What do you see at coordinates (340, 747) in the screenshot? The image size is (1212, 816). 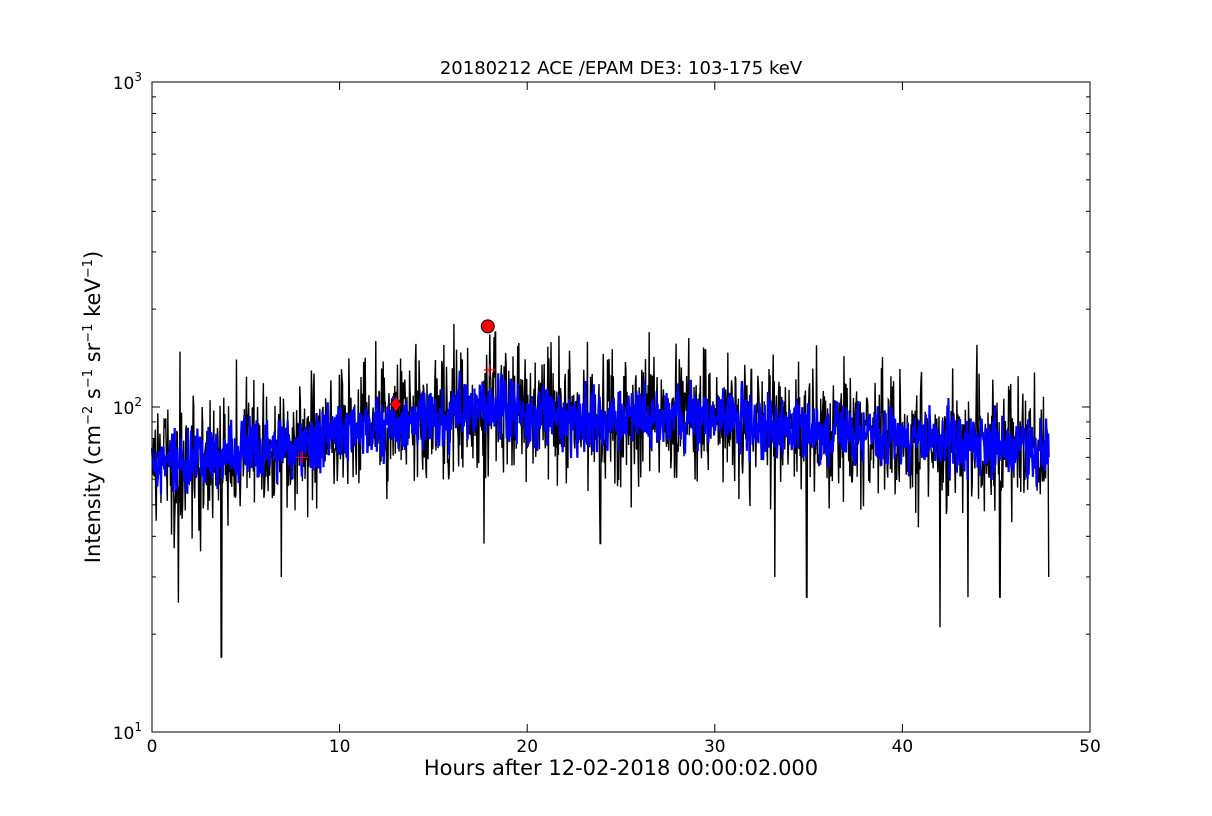 I see `x-tick-label: 10` at bounding box center [340, 747].